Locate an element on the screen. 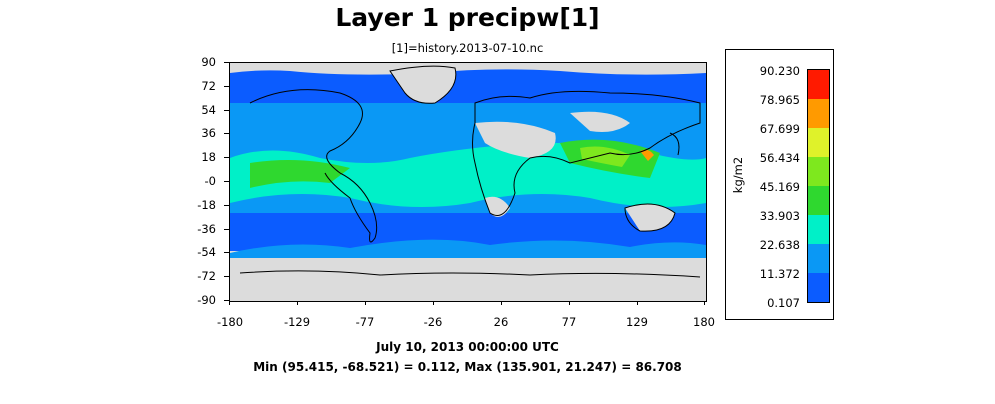 This screenshot has width=995, height=404. x-tick-label: 180 is located at coordinates (704, 322).